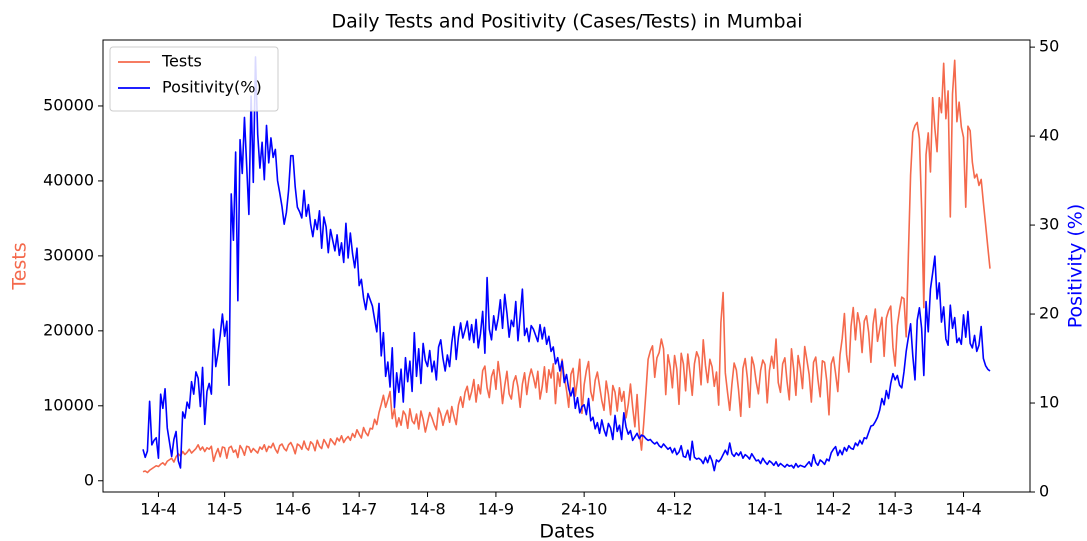 Image resolution: width=1087 pixels, height=541 pixels. What do you see at coordinates (212, 87) in the screenshot?
I see `legend-label: Positivity(%)` at bounding box center [212, 87].